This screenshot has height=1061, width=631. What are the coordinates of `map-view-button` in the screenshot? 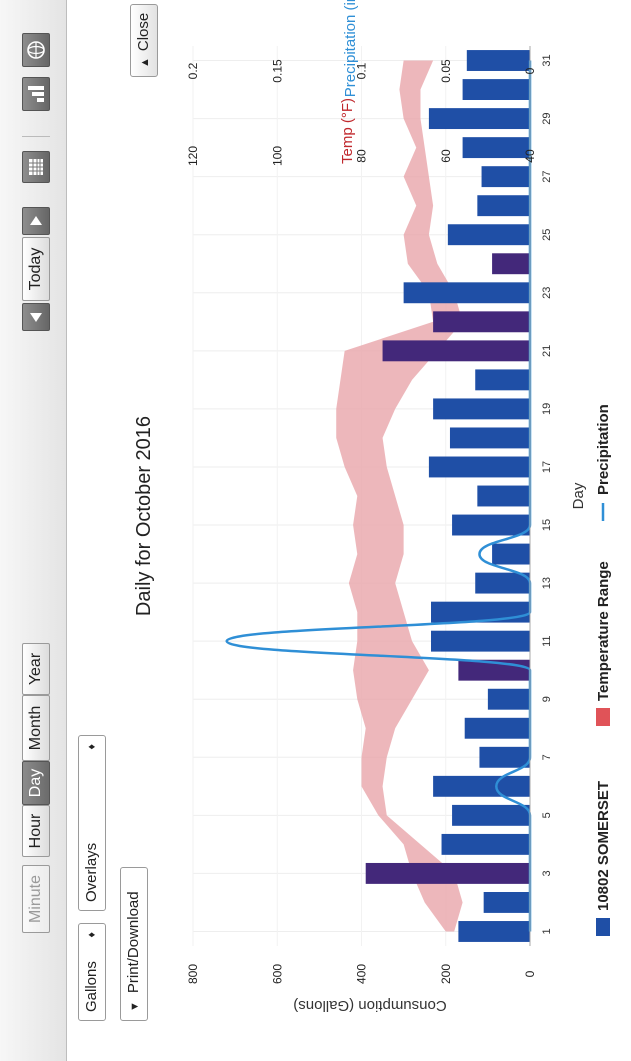 It's located at (36, 50).